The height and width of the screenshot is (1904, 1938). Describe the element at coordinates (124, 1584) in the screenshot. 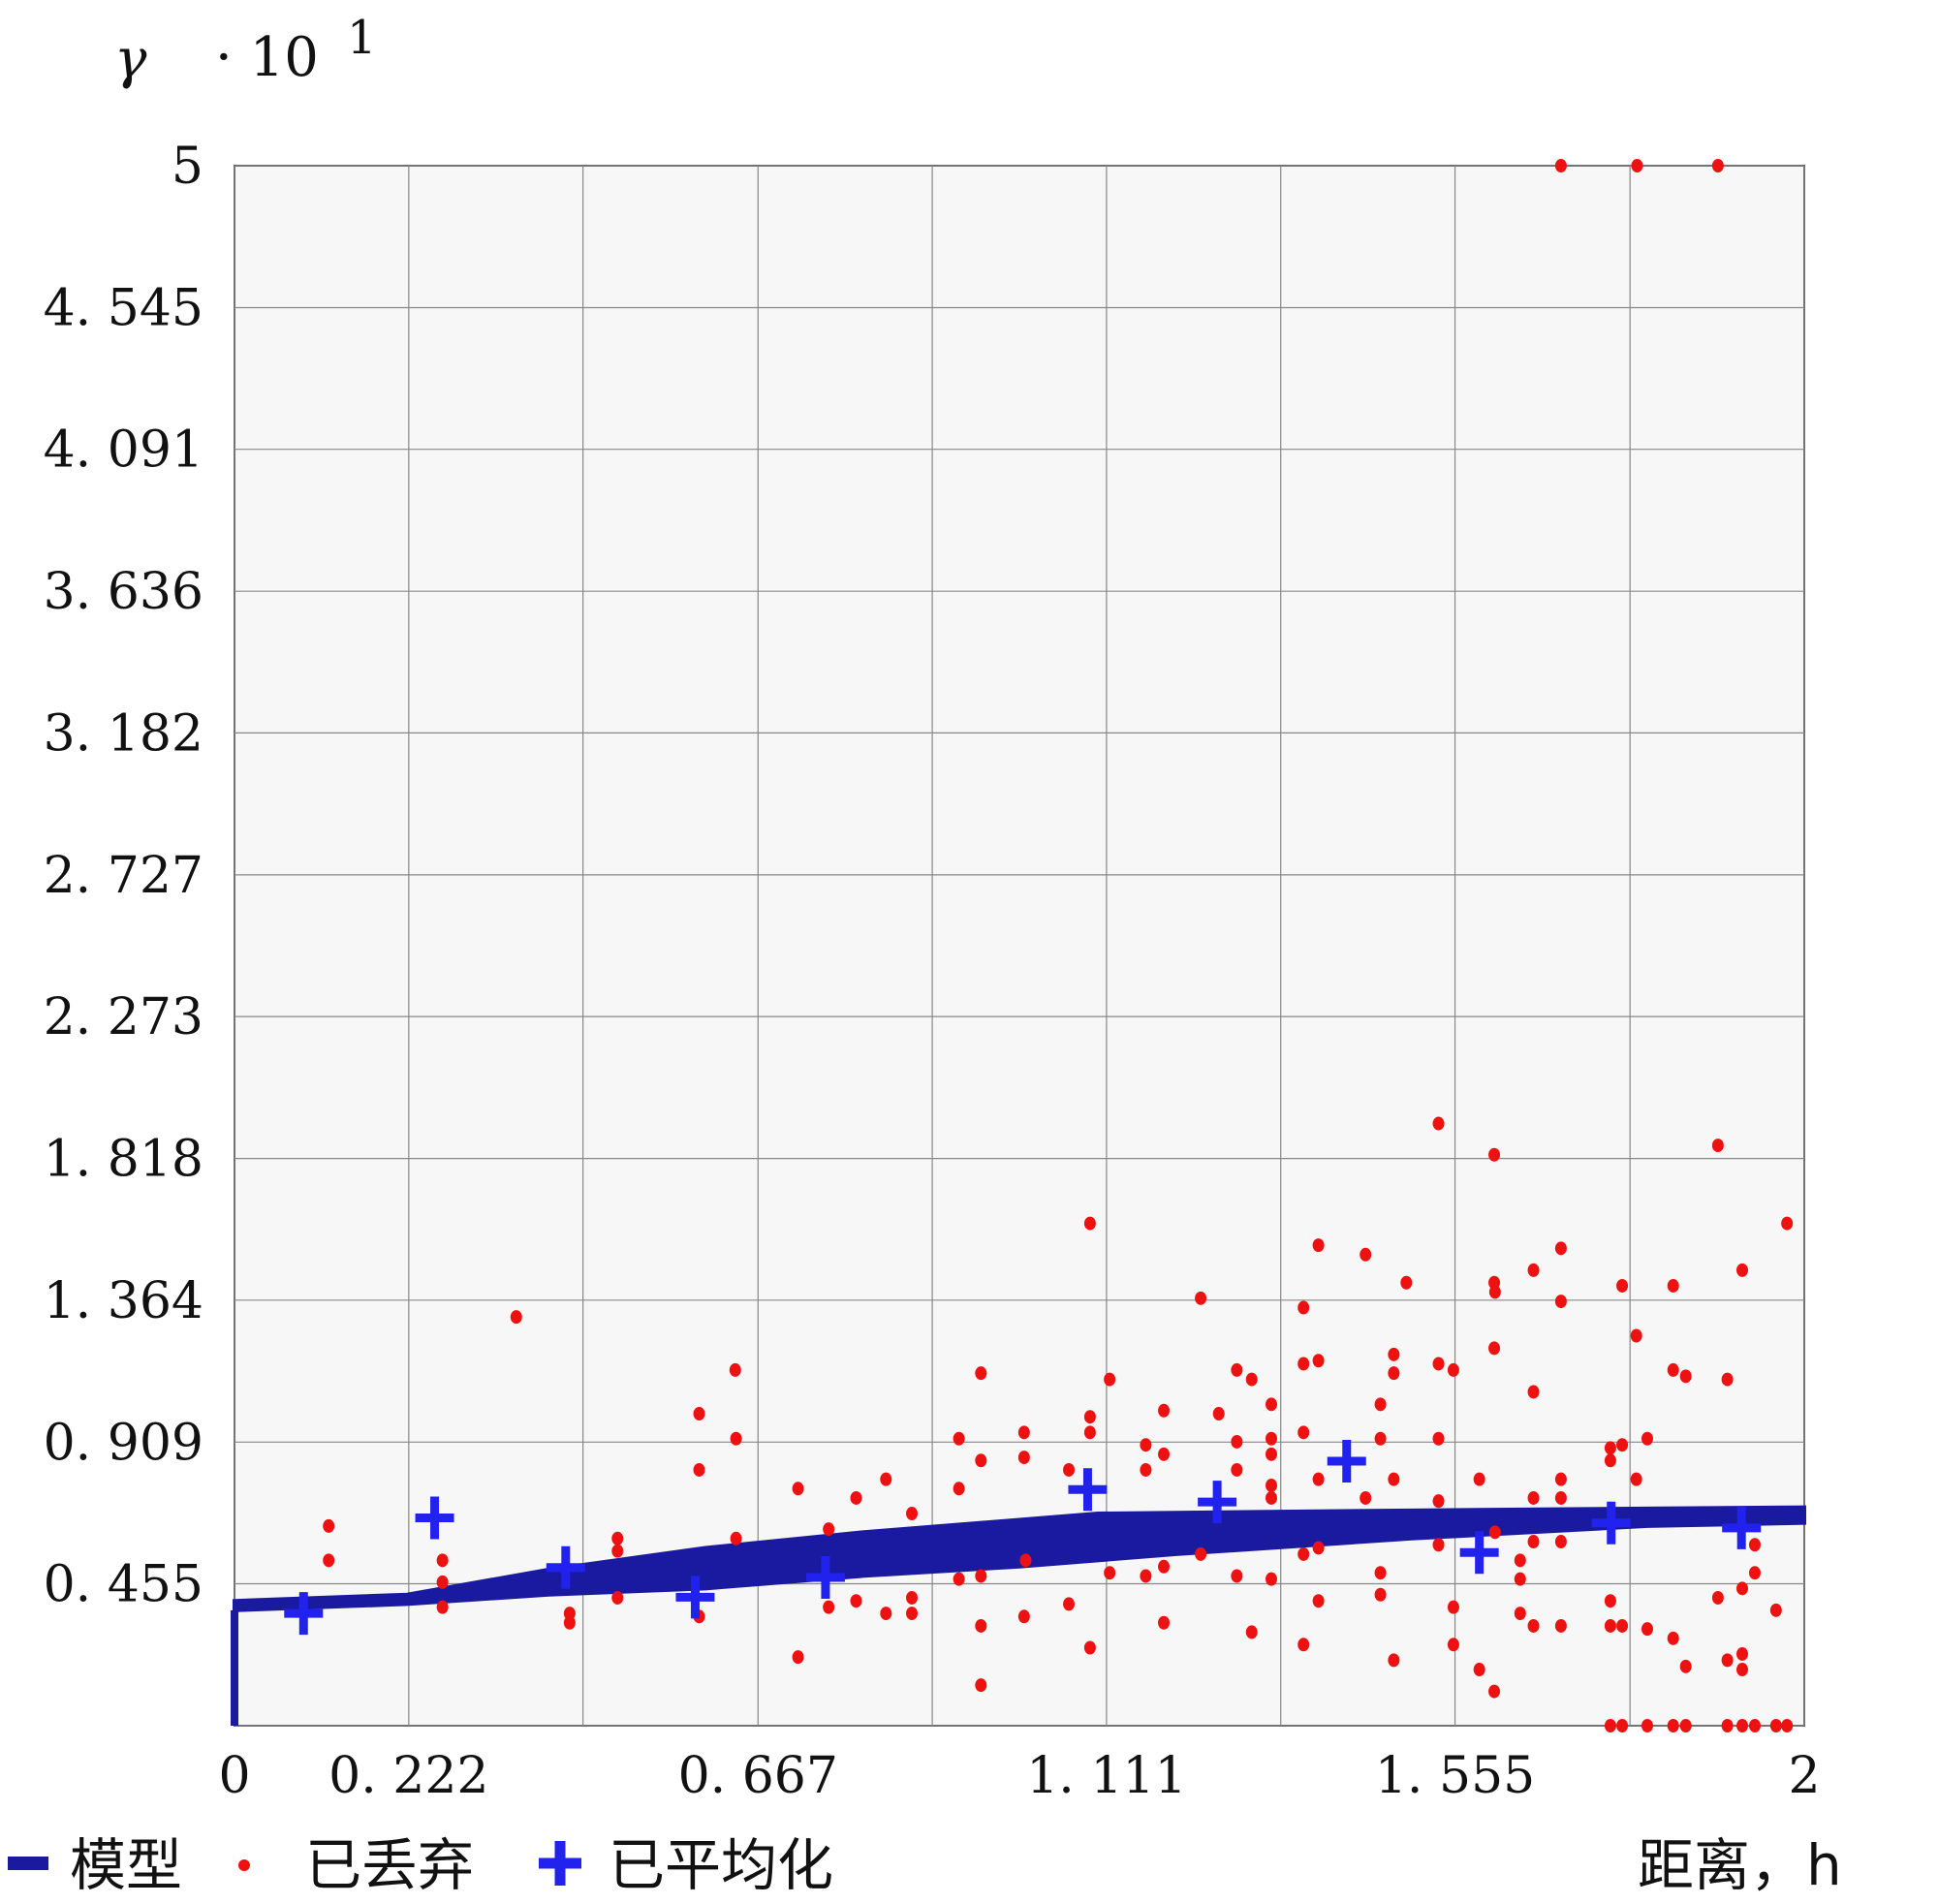

I see `y-tick-label: 0. 455` at that location.